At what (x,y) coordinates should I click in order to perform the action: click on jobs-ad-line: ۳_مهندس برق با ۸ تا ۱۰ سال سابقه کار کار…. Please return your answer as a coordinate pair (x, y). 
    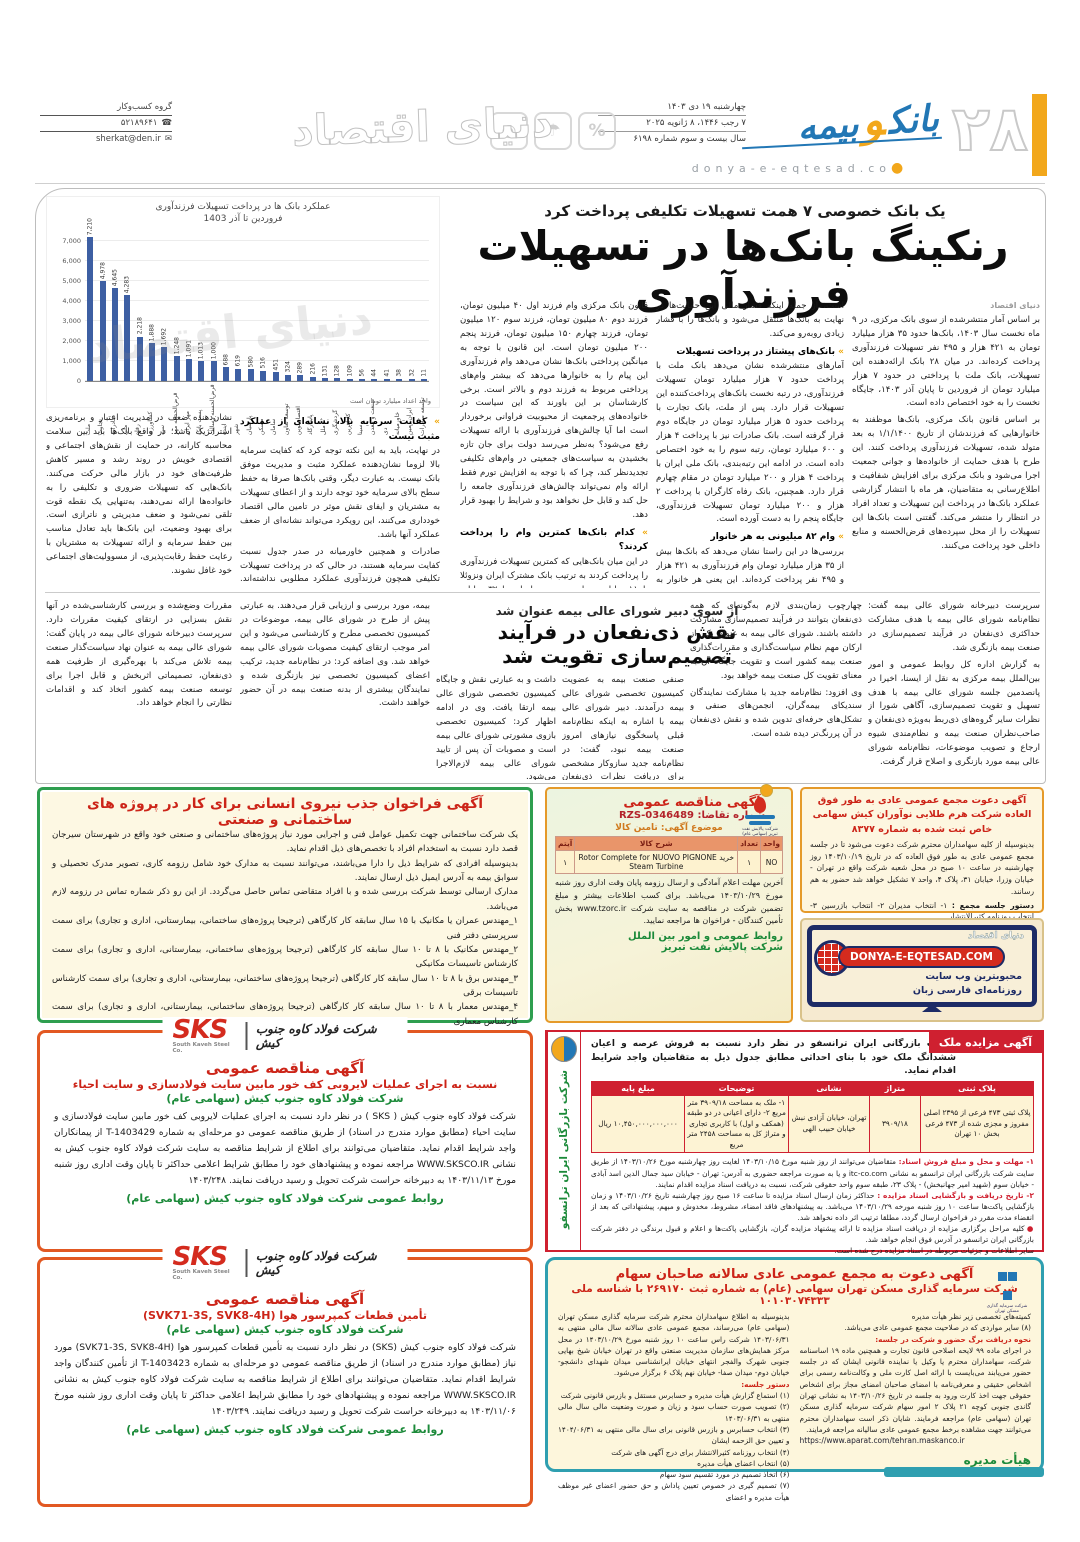
    Looking at the image, I should click on (285, 985).